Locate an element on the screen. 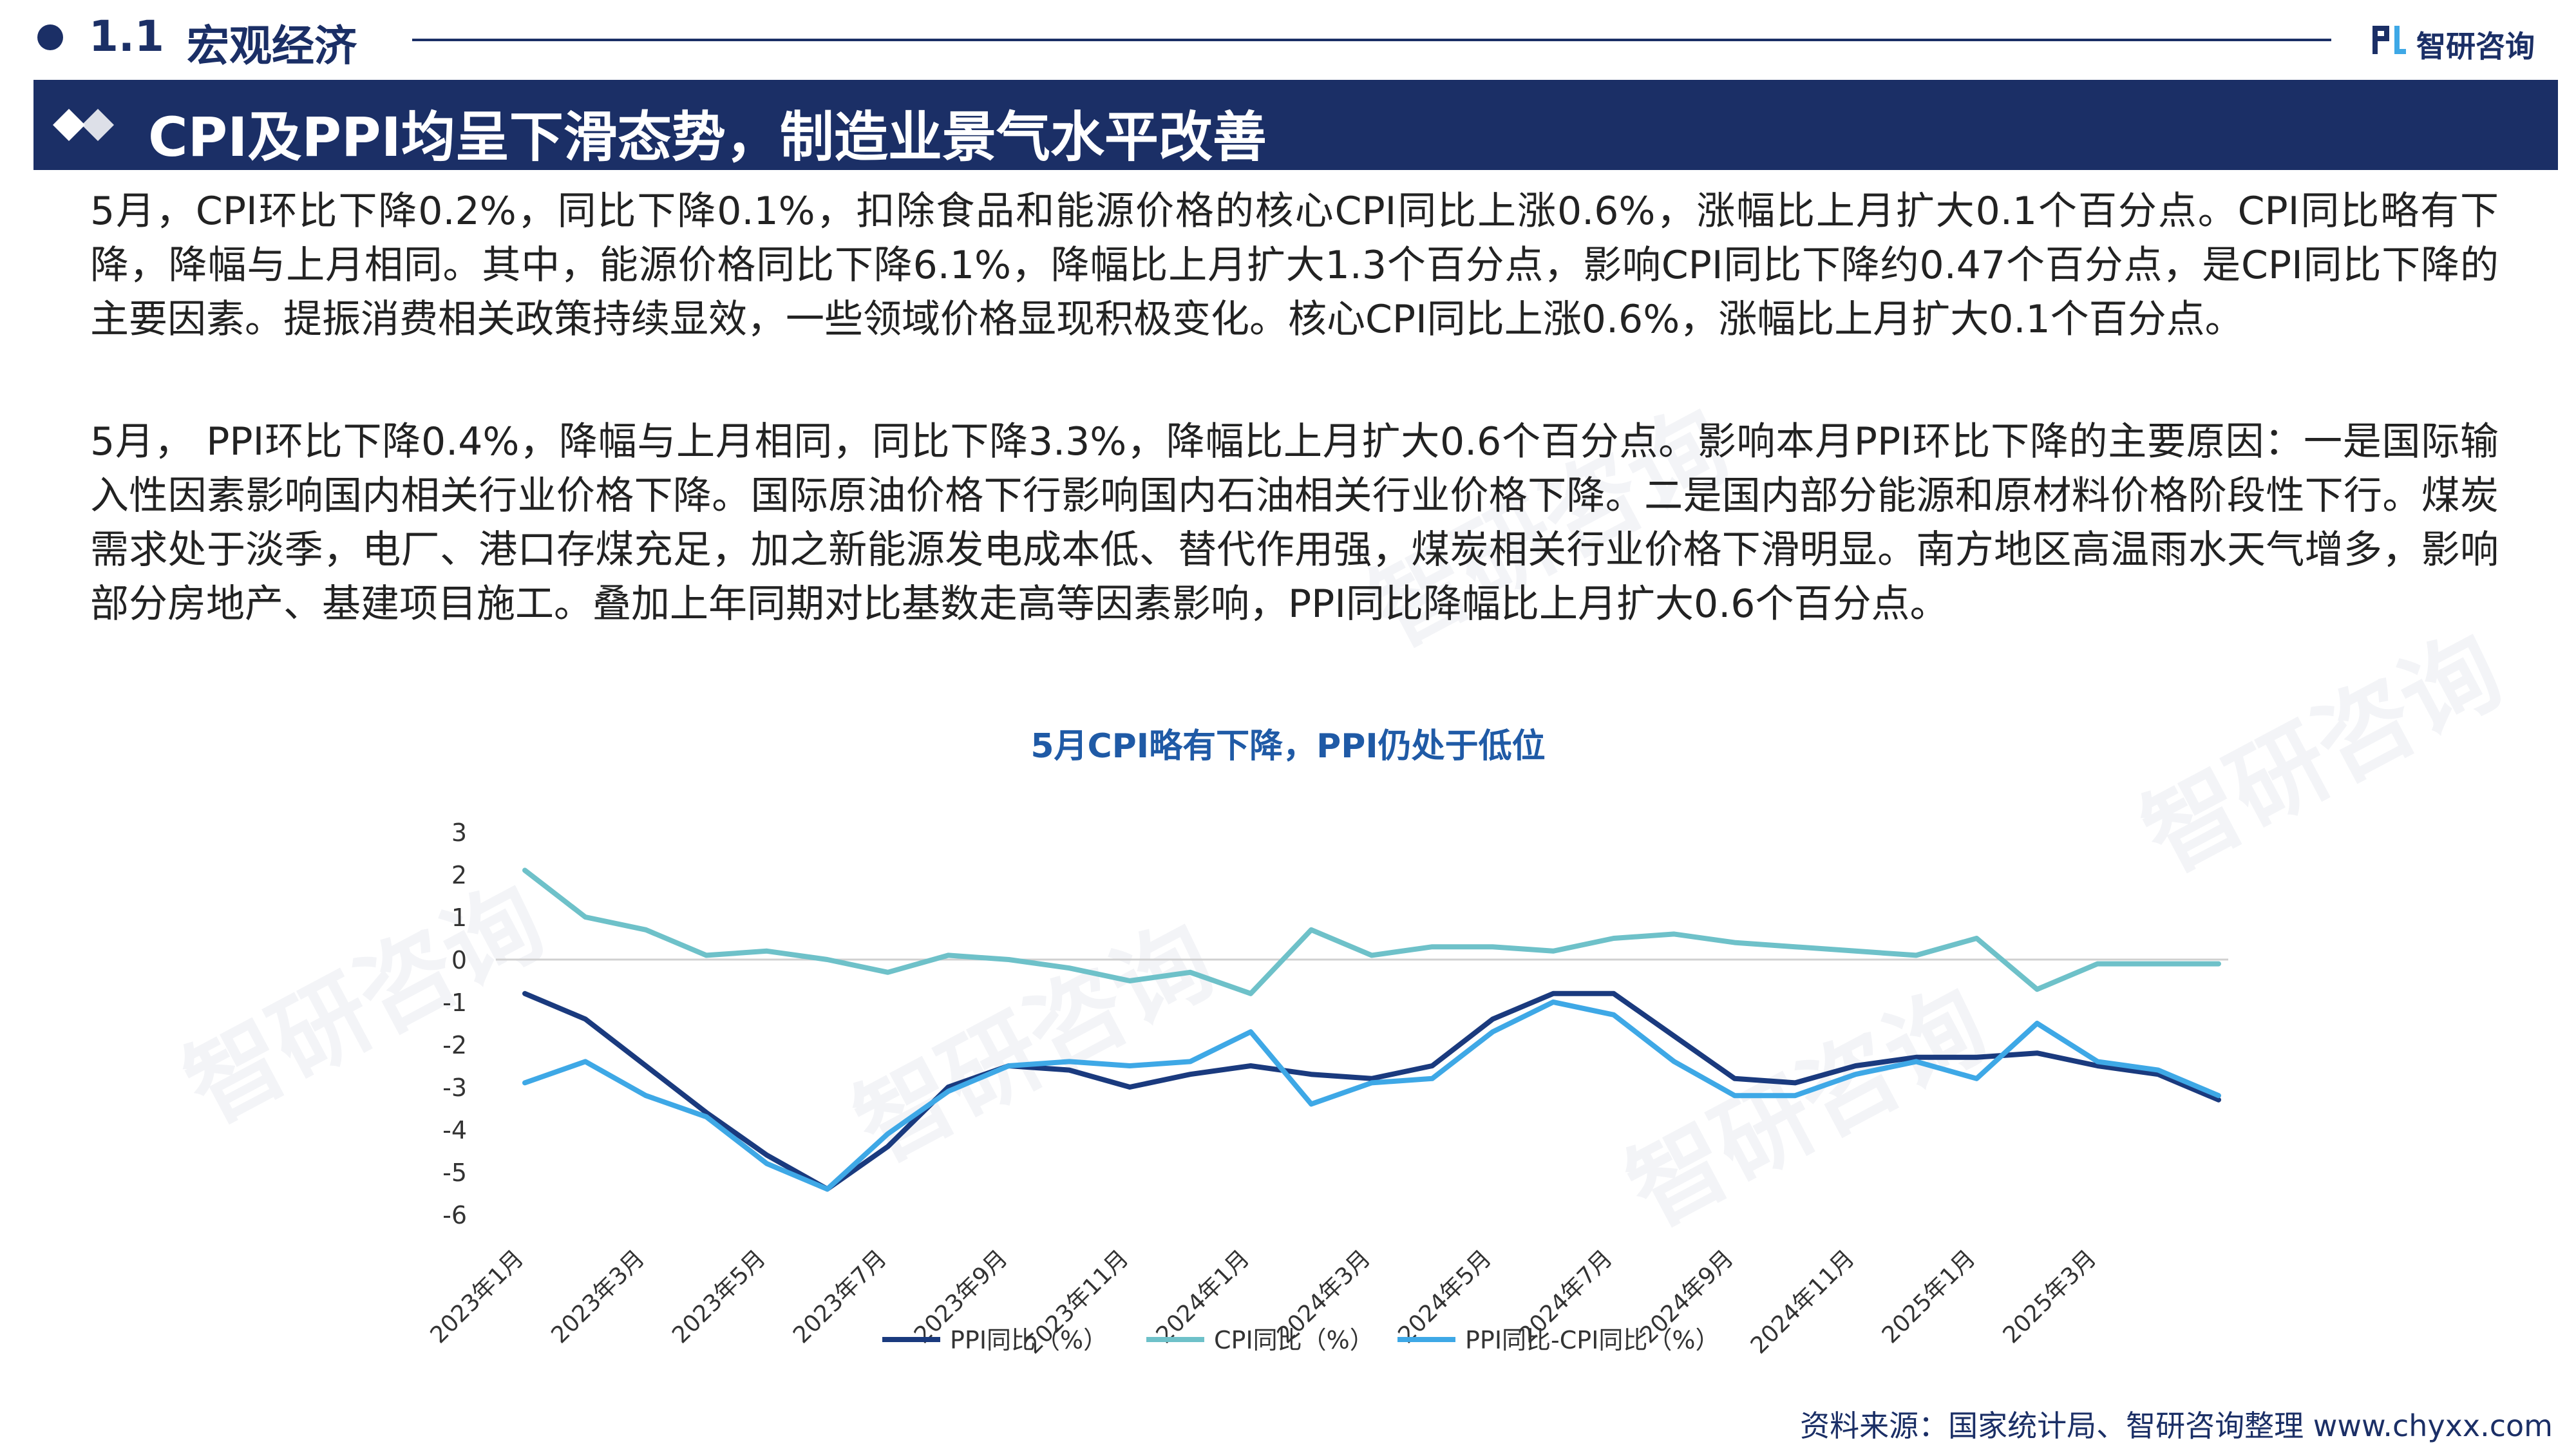 Image resolution: width=2576 pixels, height=1449 pixels. x-tick-label: 2023年7月 is located at coordinates (840, 1297).